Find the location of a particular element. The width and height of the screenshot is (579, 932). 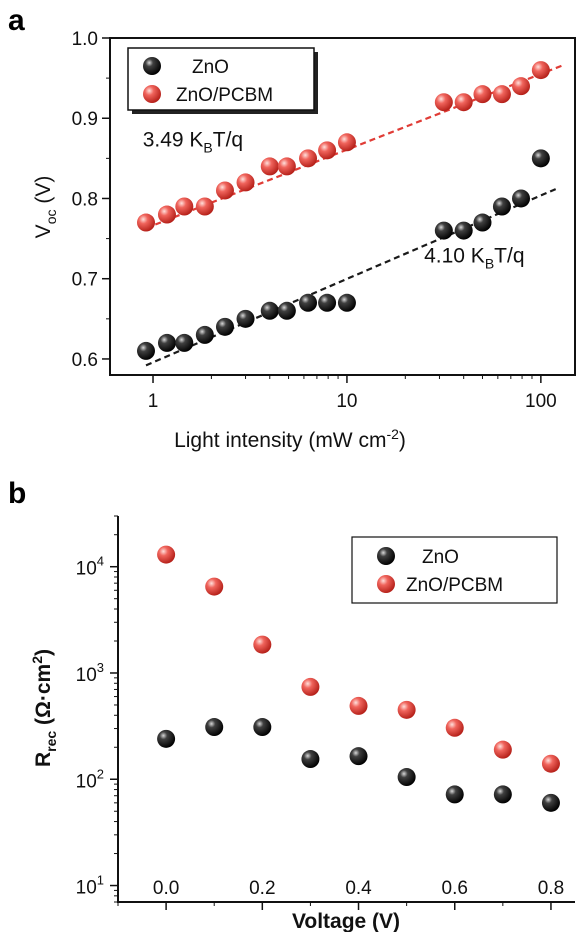

panel-label-a: a is located at coordinates (16, 20).